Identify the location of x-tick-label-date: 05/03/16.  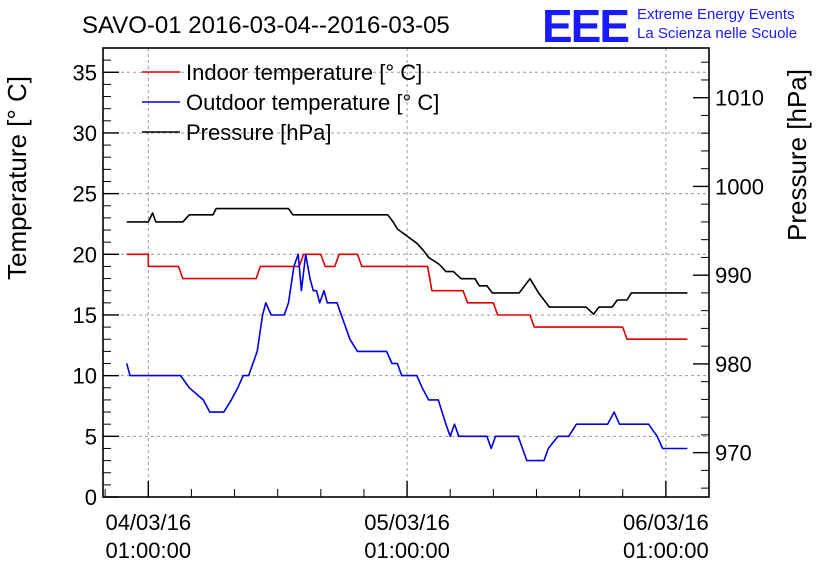
(407, 522).